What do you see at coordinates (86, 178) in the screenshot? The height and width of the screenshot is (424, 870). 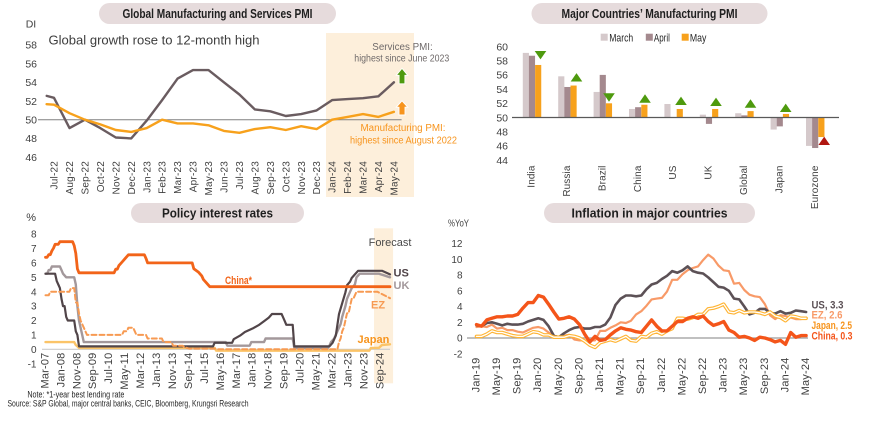 I see `svg-text: Sep-22` at bounding box center [86, 178].